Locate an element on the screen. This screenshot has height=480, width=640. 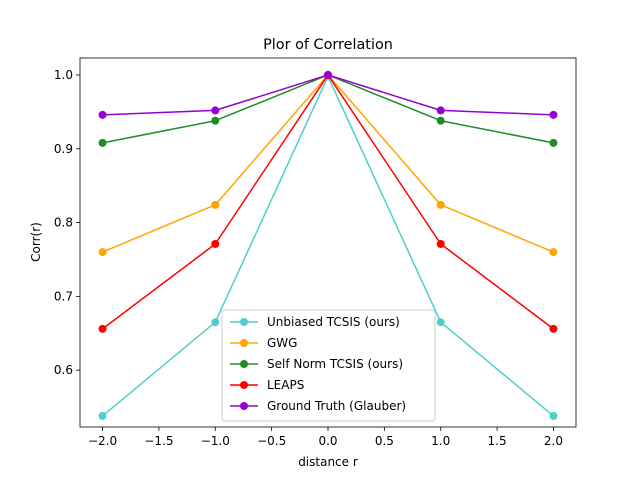
y-tick-label: 1.0 is located at coordinates (63, 75).